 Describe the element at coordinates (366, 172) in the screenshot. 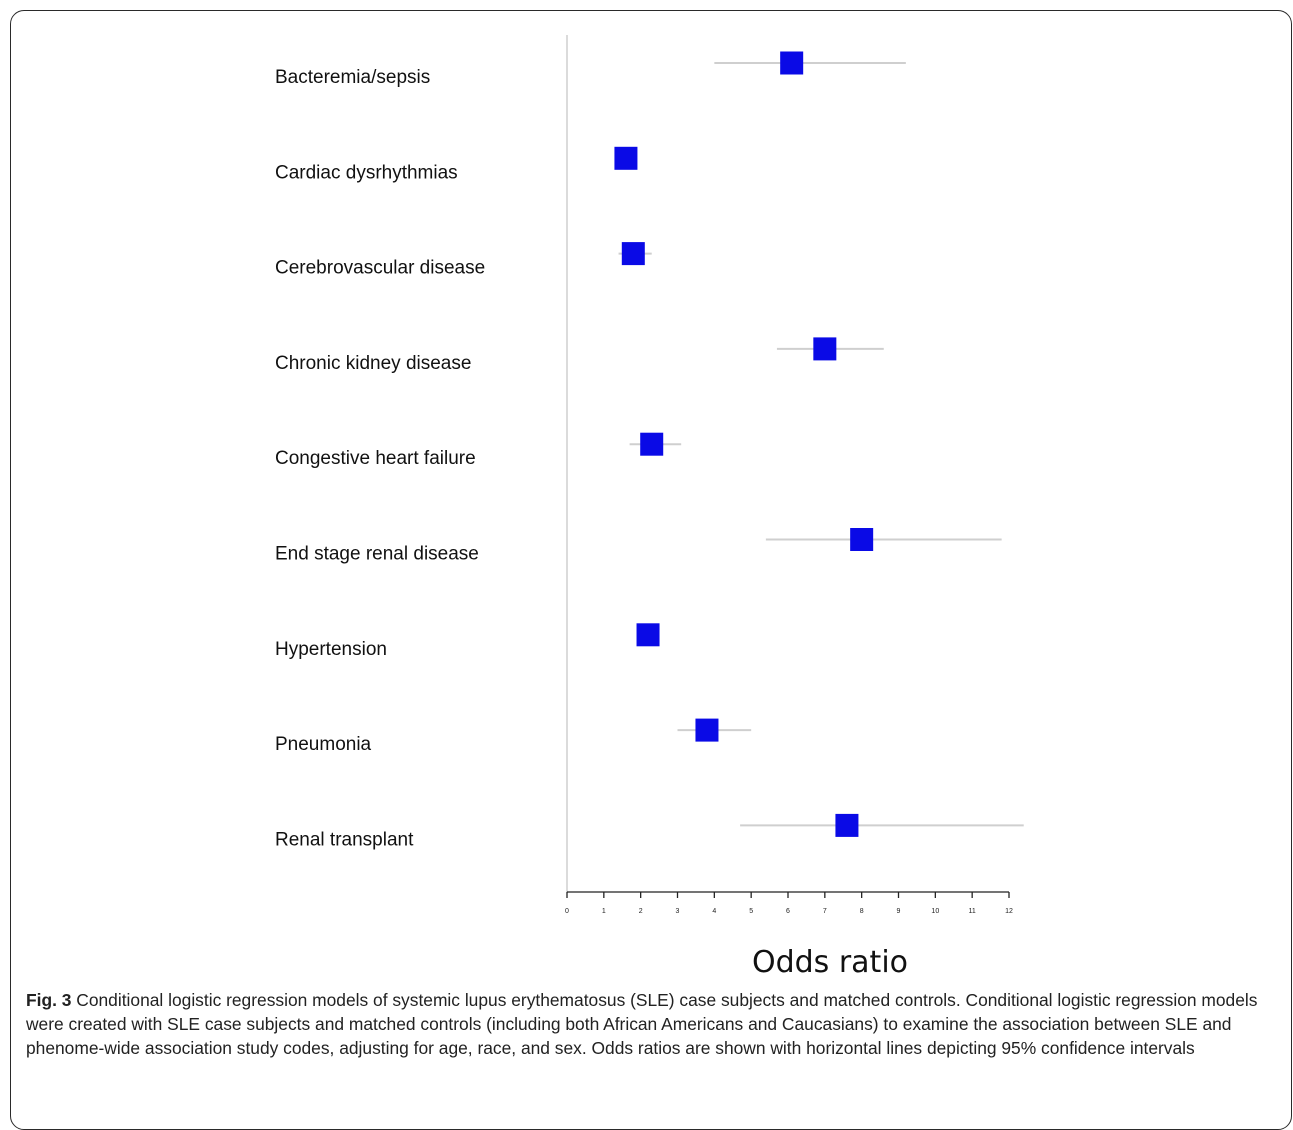

I see `row-label: Cardiac dysrhythmias` at that location.